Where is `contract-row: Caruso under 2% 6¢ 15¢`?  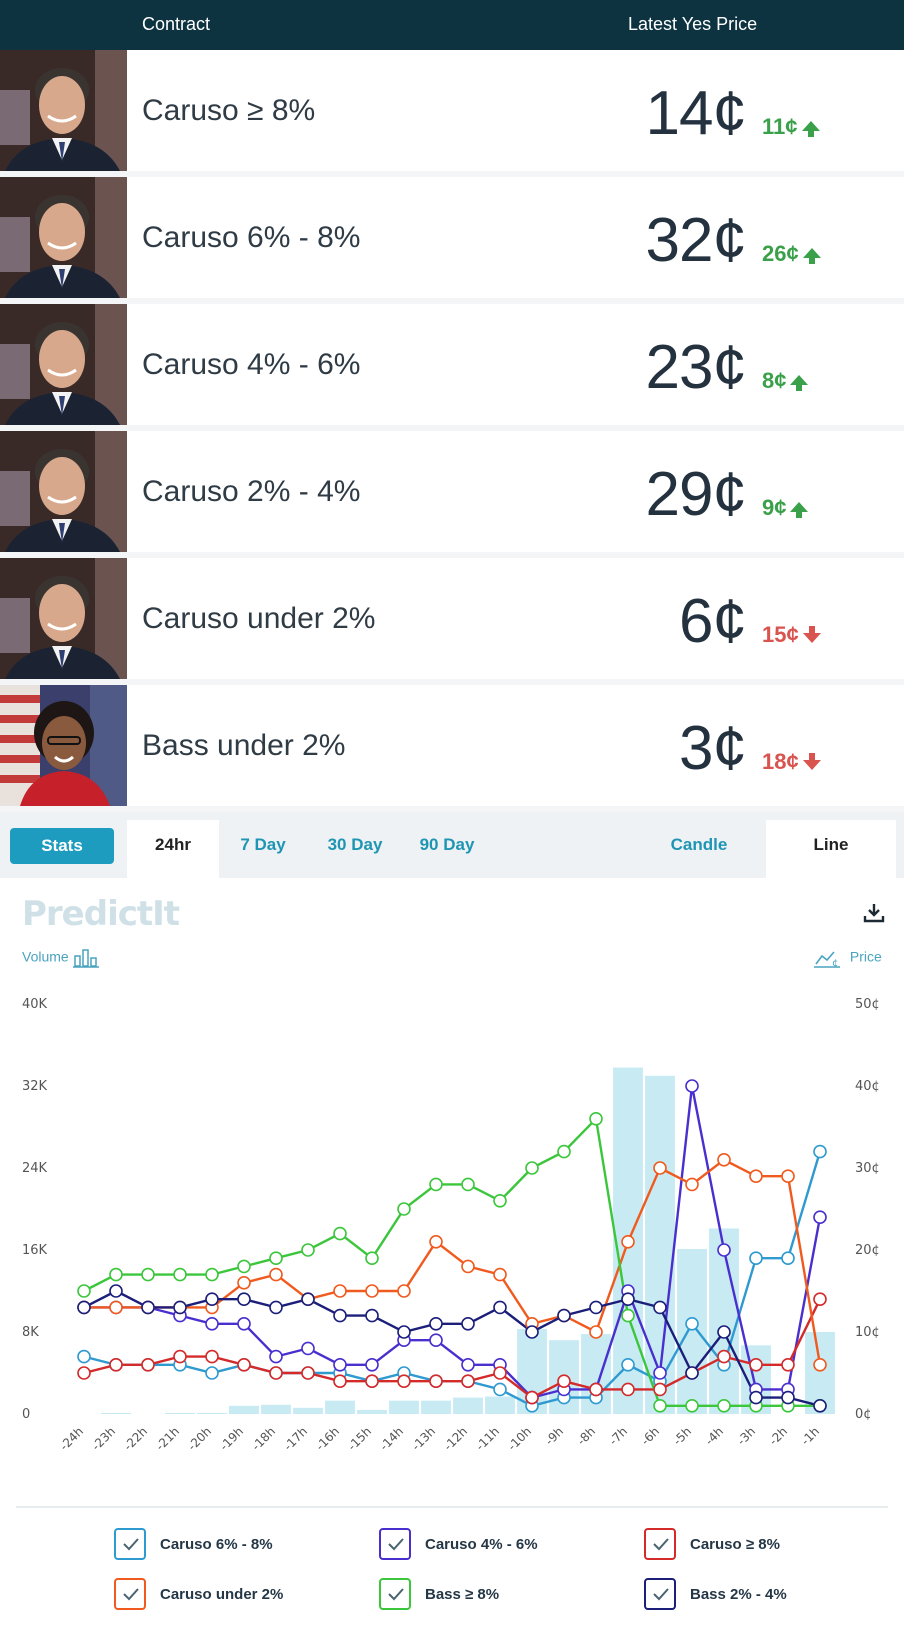 contract-row: Caruso under 2% 6¢ 15¢ is located at coordinates (452, 621).